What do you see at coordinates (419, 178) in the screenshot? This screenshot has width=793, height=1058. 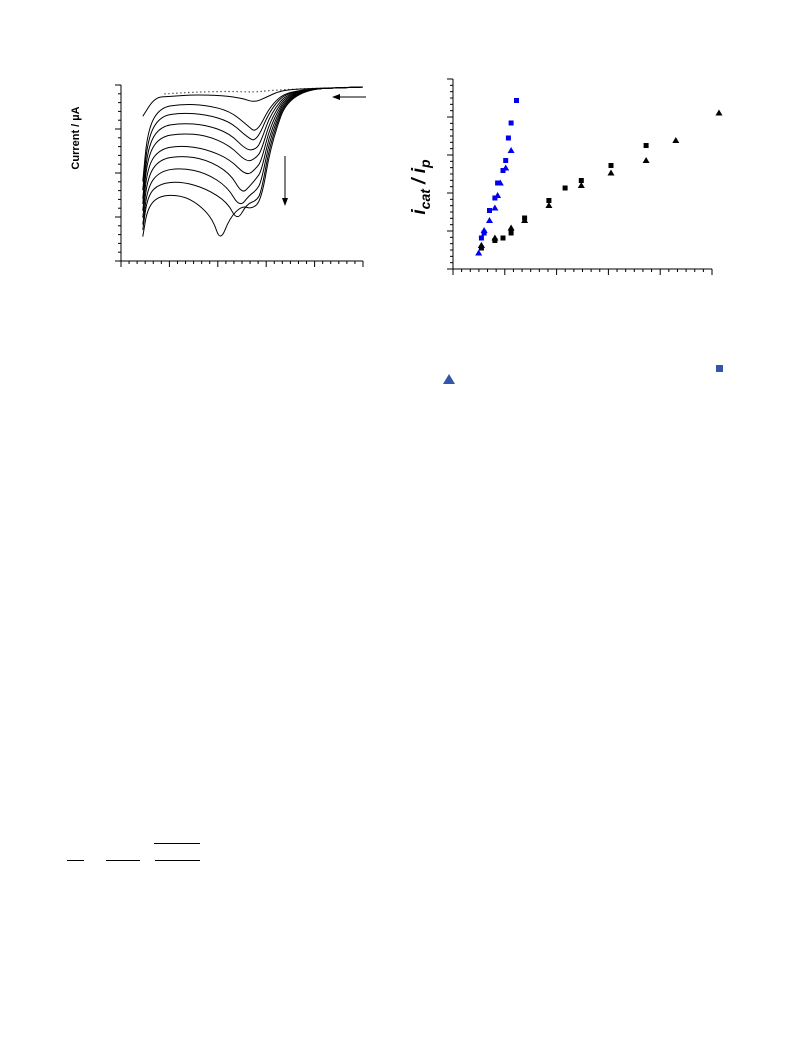 I see `right-ylabel-mid: / i` at bounding box center [419, 178].